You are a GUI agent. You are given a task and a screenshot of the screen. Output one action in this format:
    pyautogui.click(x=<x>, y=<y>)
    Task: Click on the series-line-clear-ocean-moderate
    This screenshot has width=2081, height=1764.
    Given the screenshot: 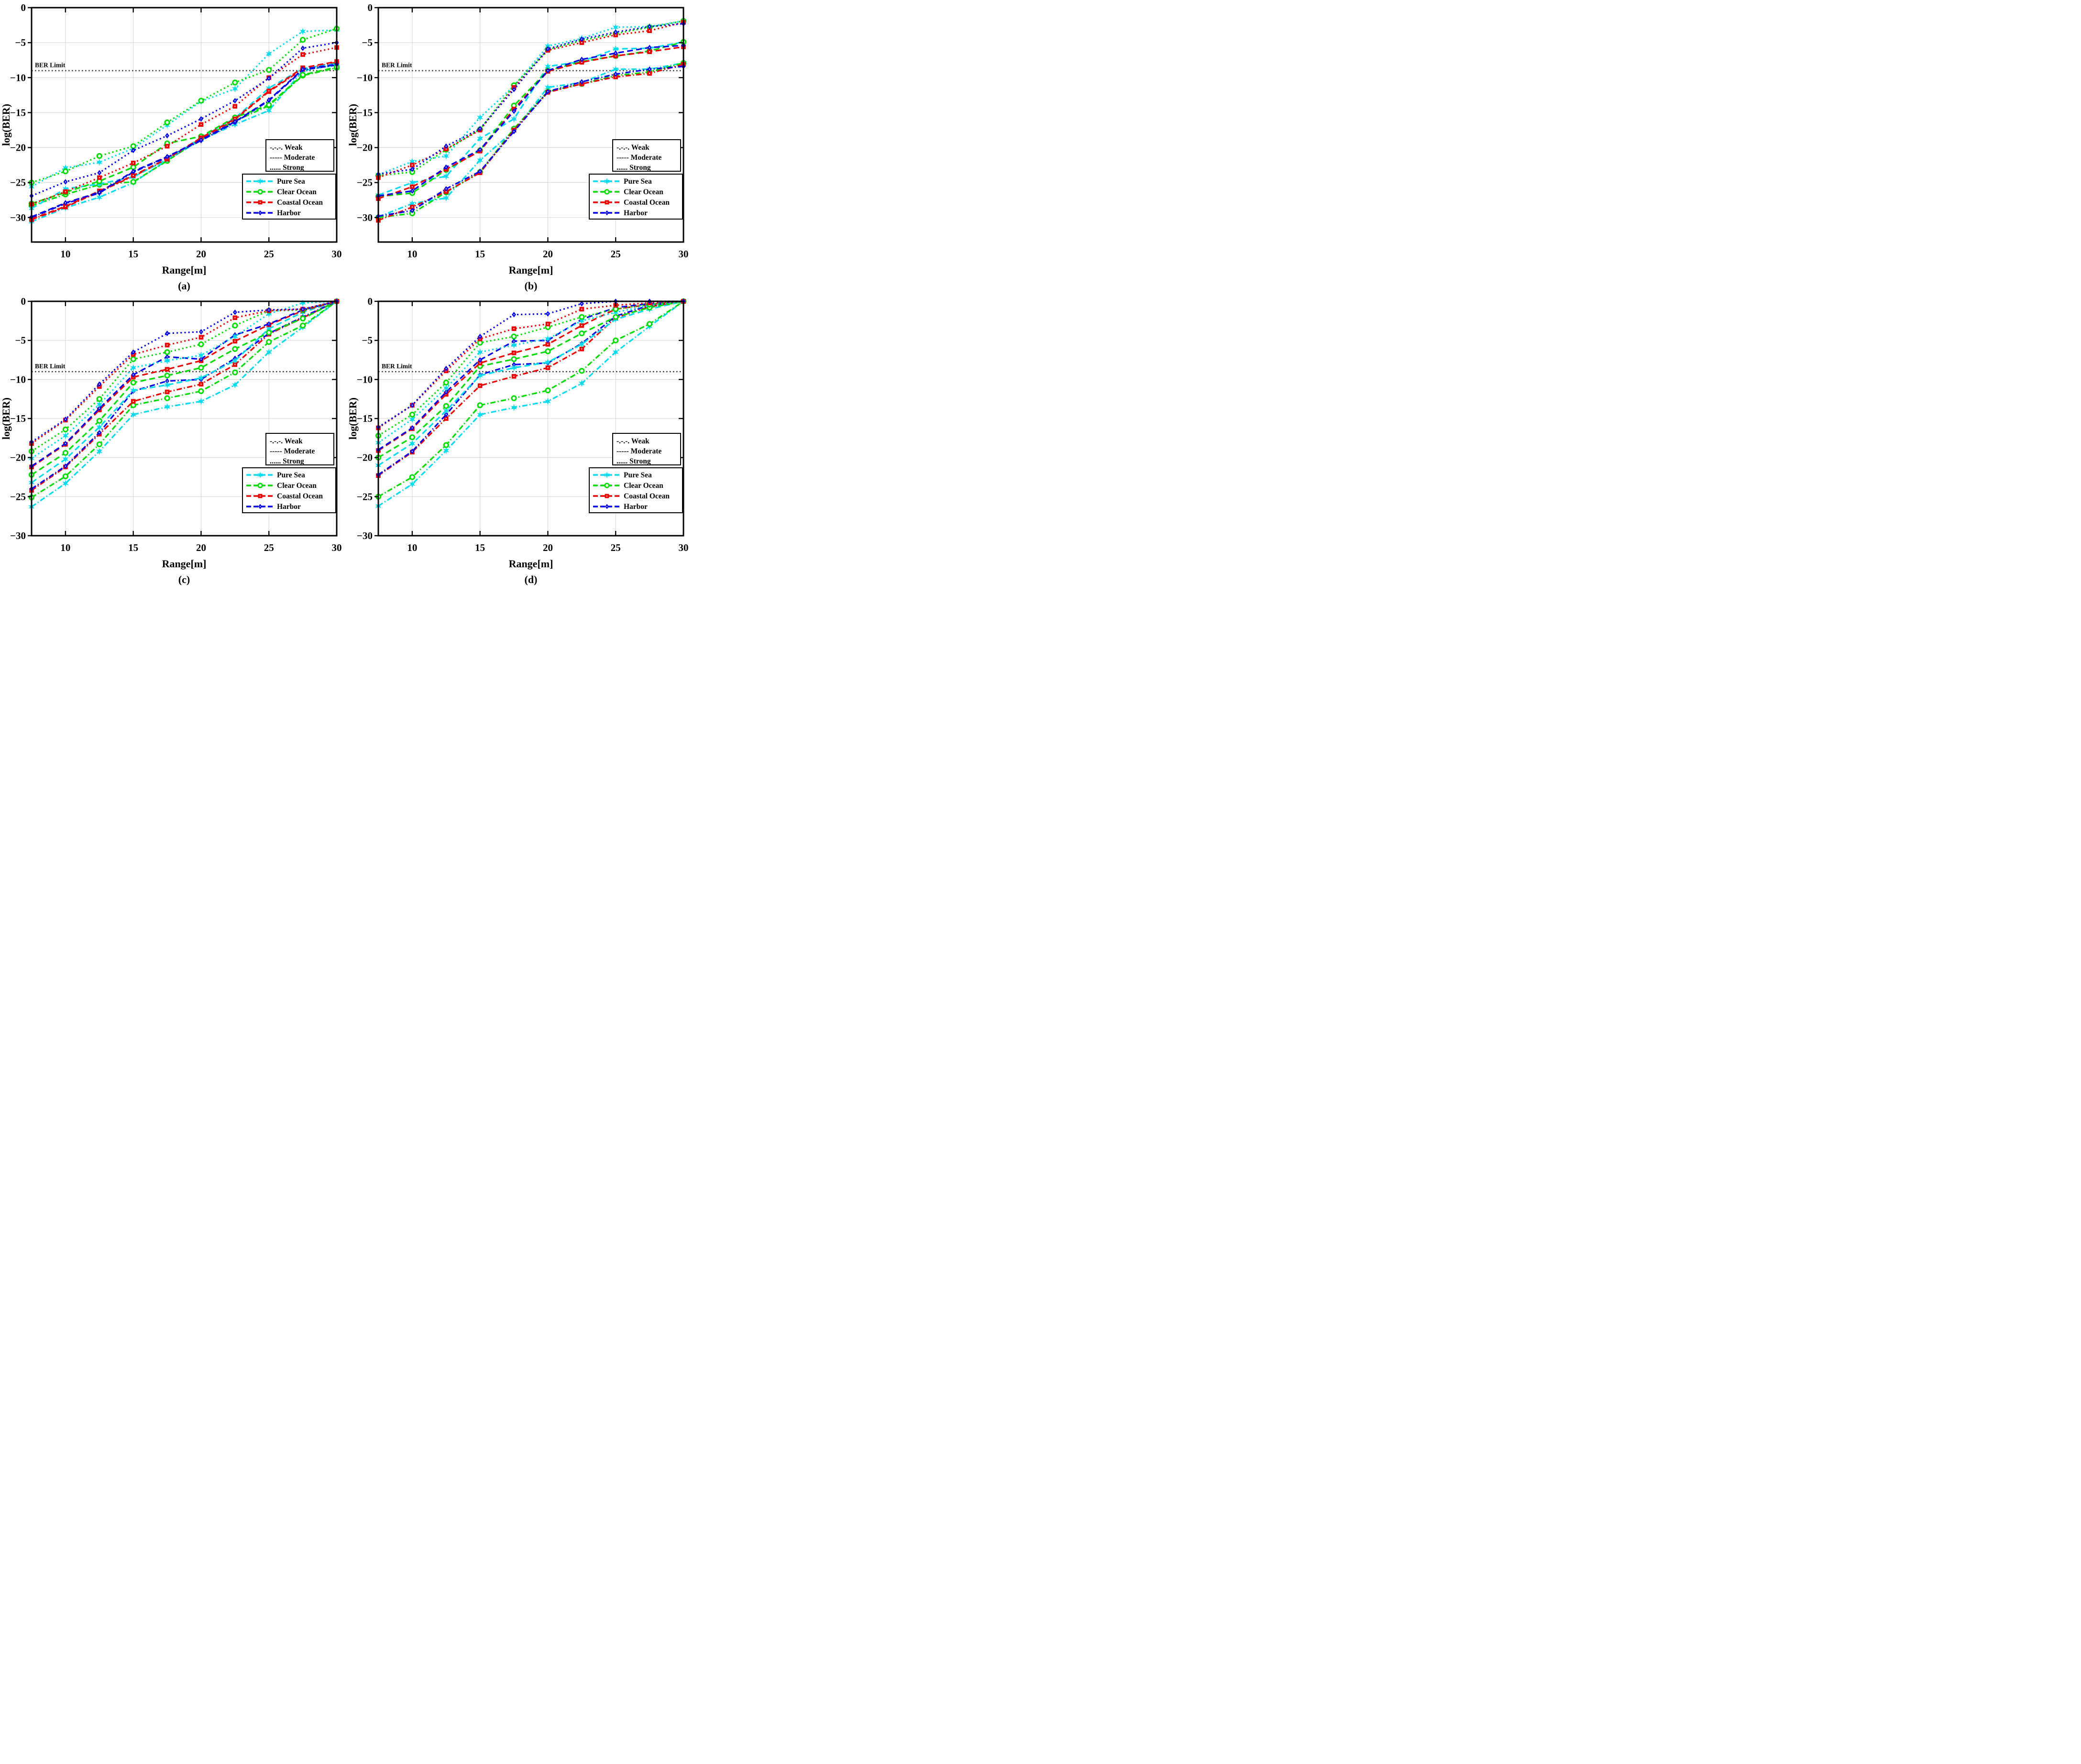 What is the action you would take?
    pyautogui.click(x=184, y=387)
    